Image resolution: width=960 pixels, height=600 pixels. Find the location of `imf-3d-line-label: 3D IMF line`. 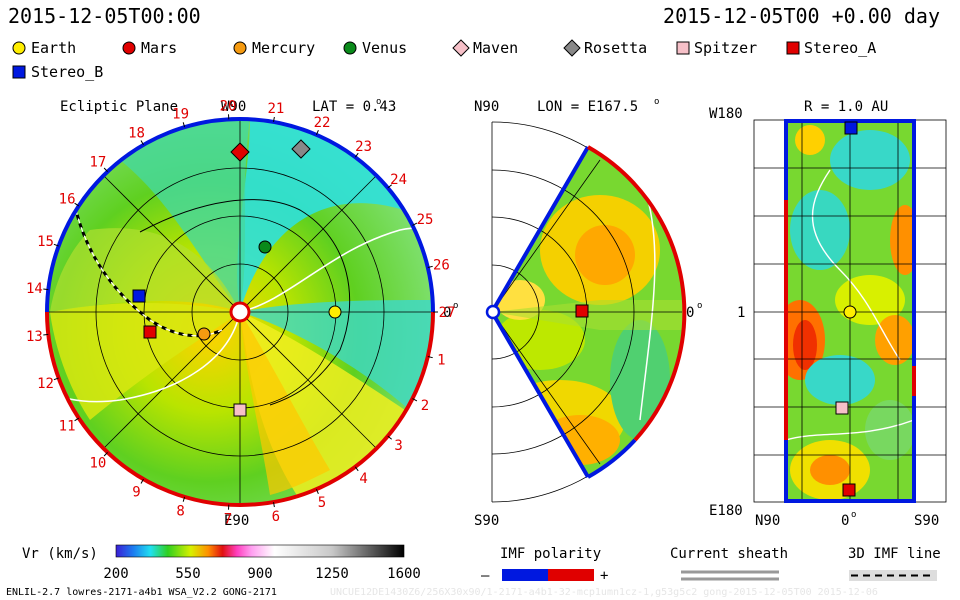

imf-3d-line-label: 3D IMF line is located at coordinates (894, 554).